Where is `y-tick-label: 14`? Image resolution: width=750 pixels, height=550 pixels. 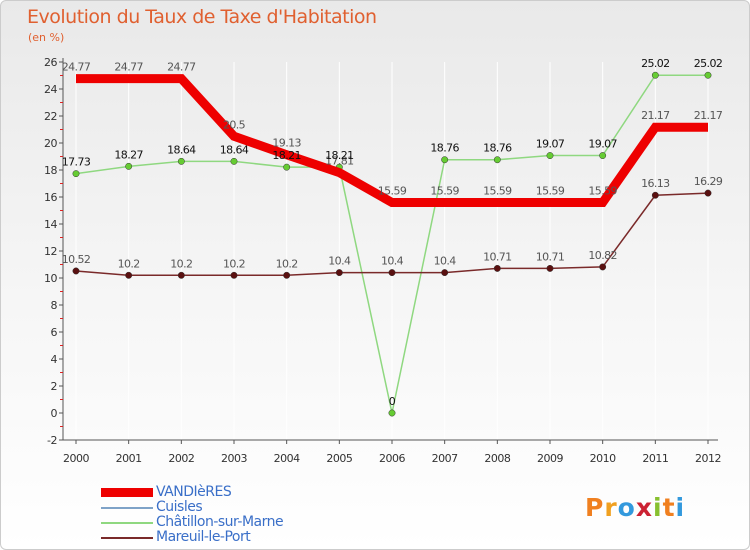
y-tick-label: 14 is located at coordinates (50, 224).